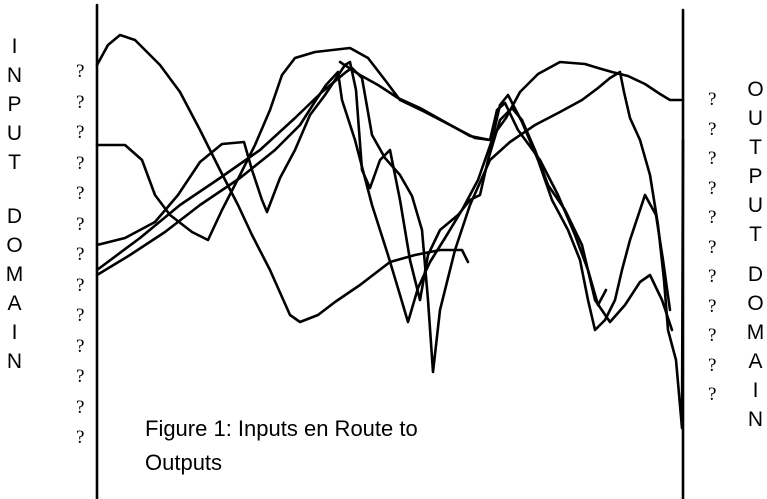 This screenshot has width=767, height=499. What do you see at coordinates (281, 445) in the screenshot?
I see `caption: Figure 1: Inputs en Route to Outputs` at bounding box center [281, 445].